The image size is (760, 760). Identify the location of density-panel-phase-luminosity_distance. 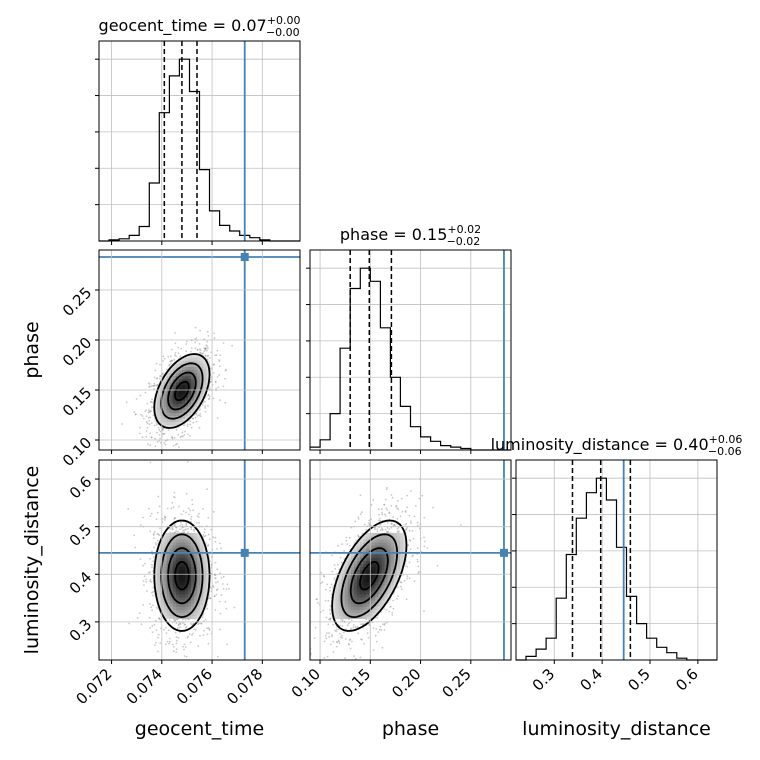
(410, 560).